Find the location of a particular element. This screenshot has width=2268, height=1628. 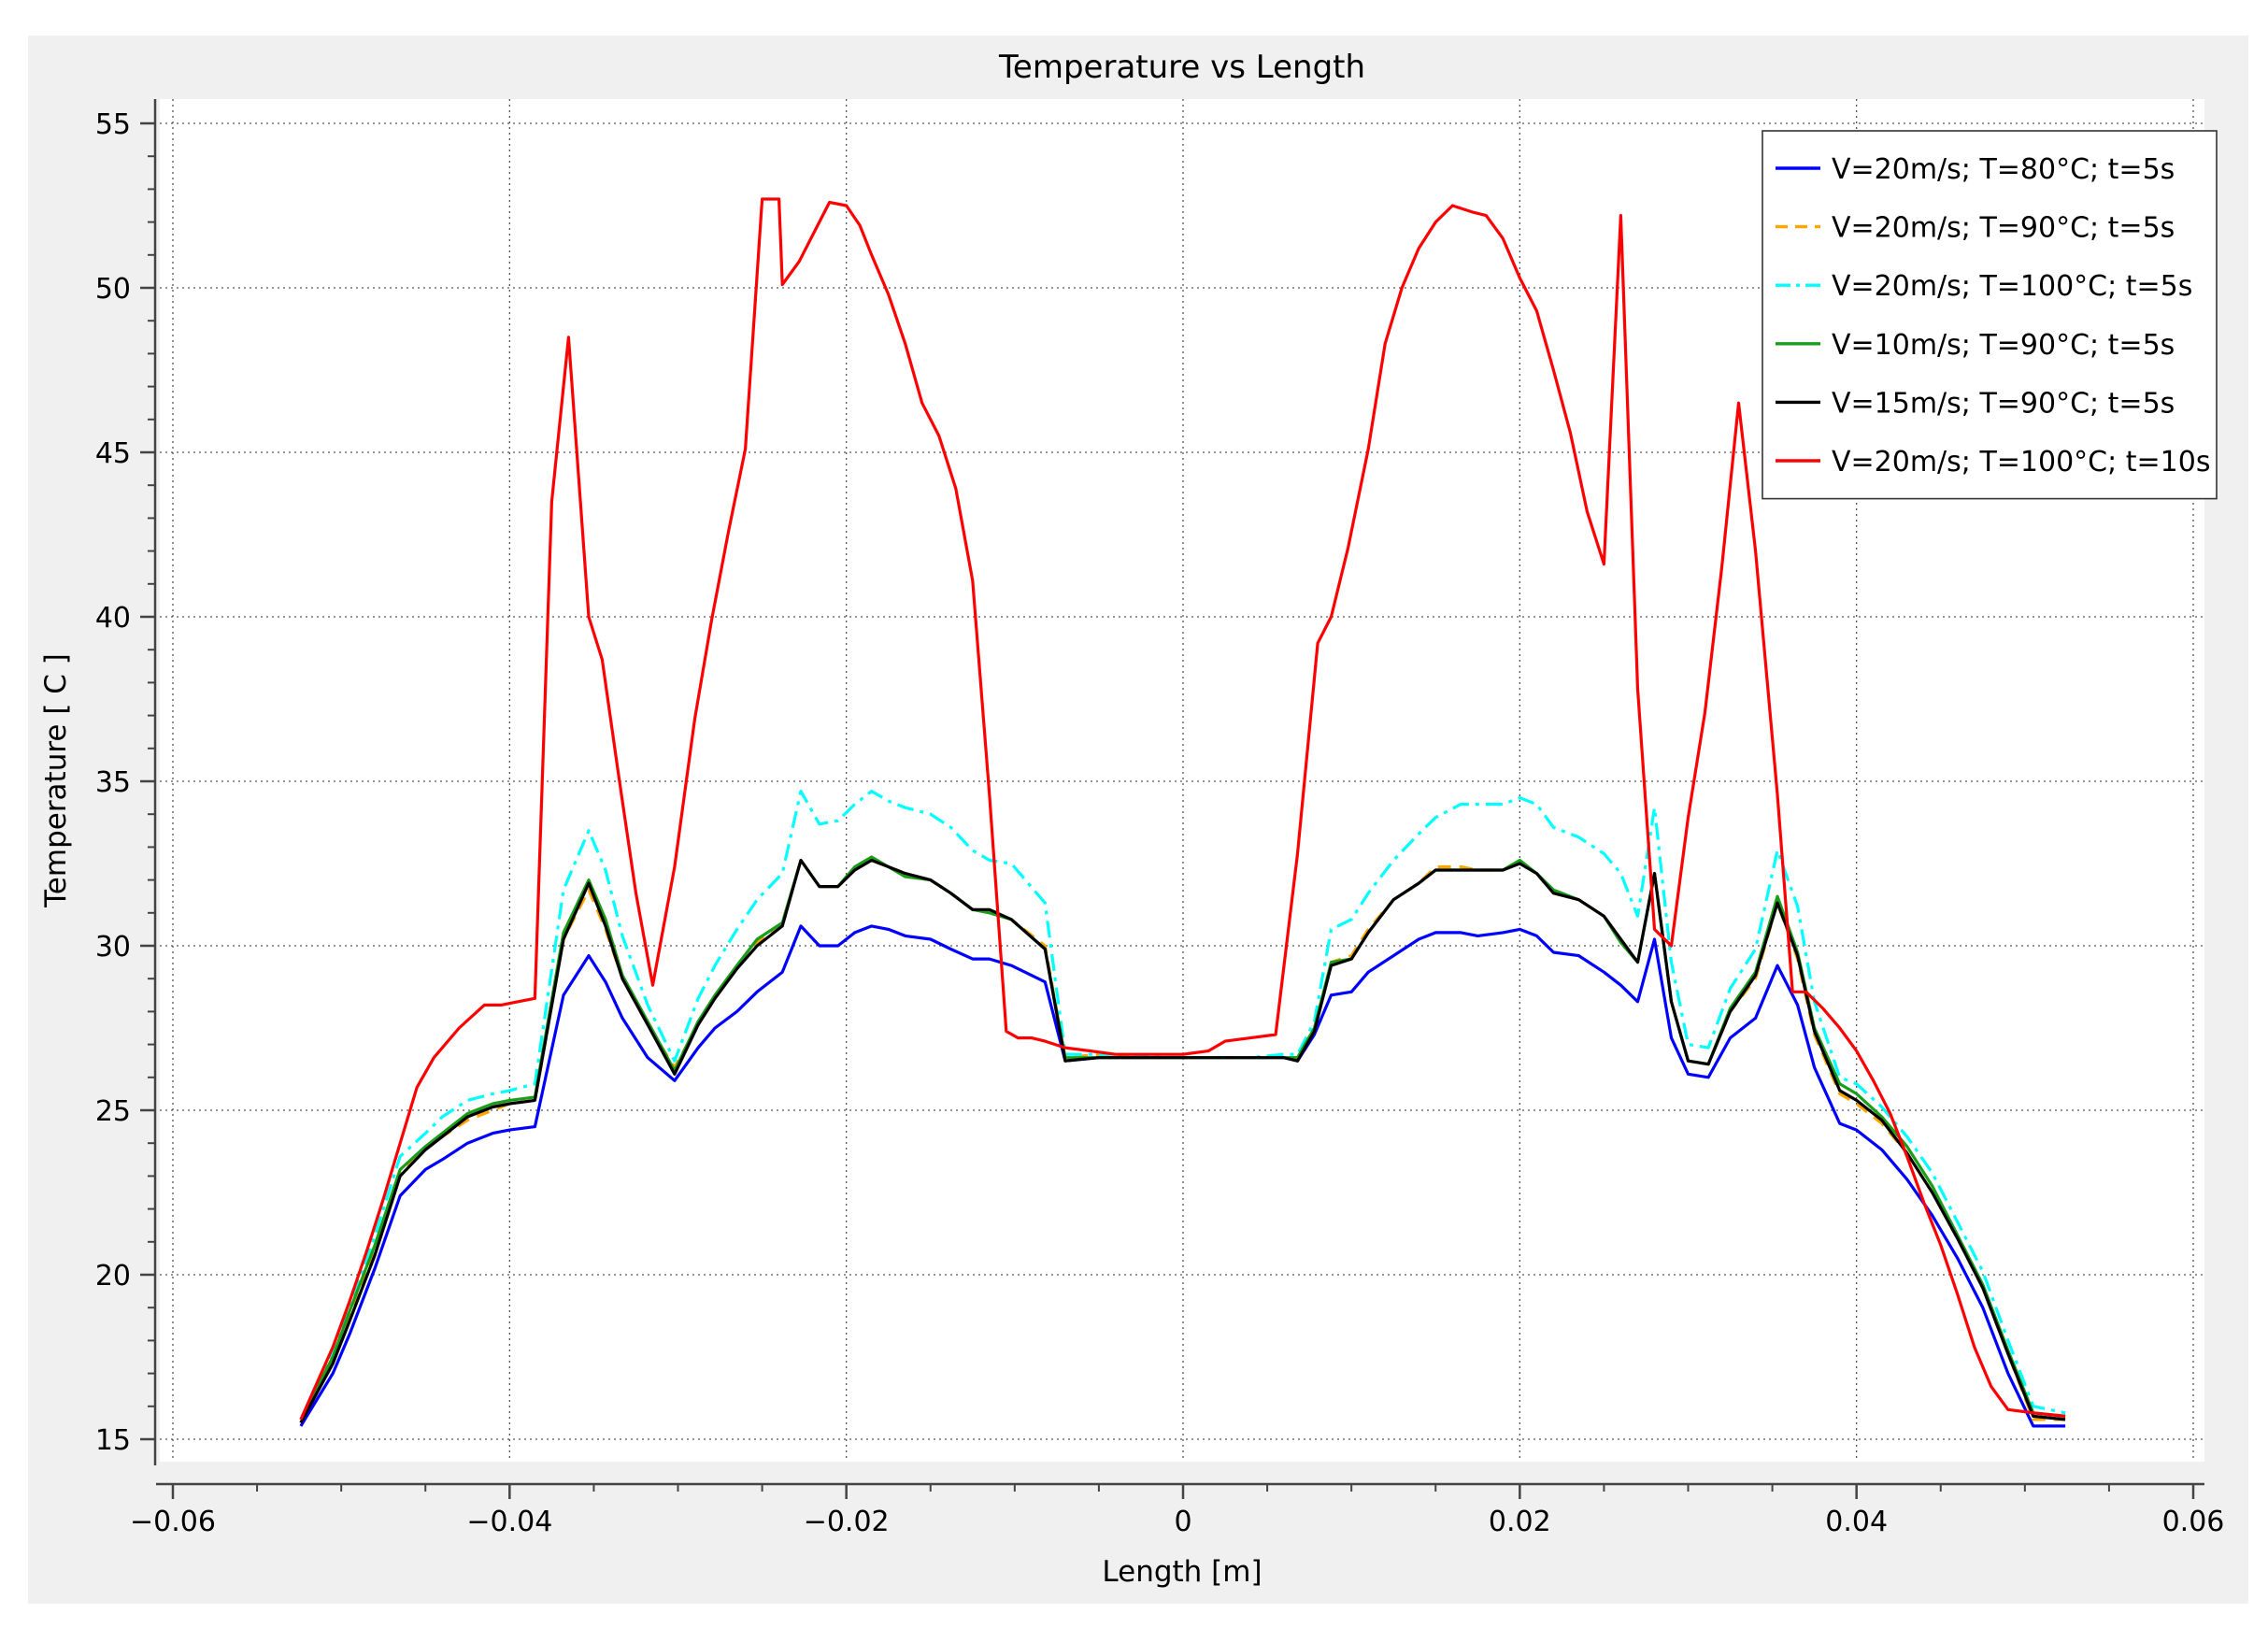

legend-label-2: V=20m/s; T=90°C; t=5s is located at coordinates (2003, 229).